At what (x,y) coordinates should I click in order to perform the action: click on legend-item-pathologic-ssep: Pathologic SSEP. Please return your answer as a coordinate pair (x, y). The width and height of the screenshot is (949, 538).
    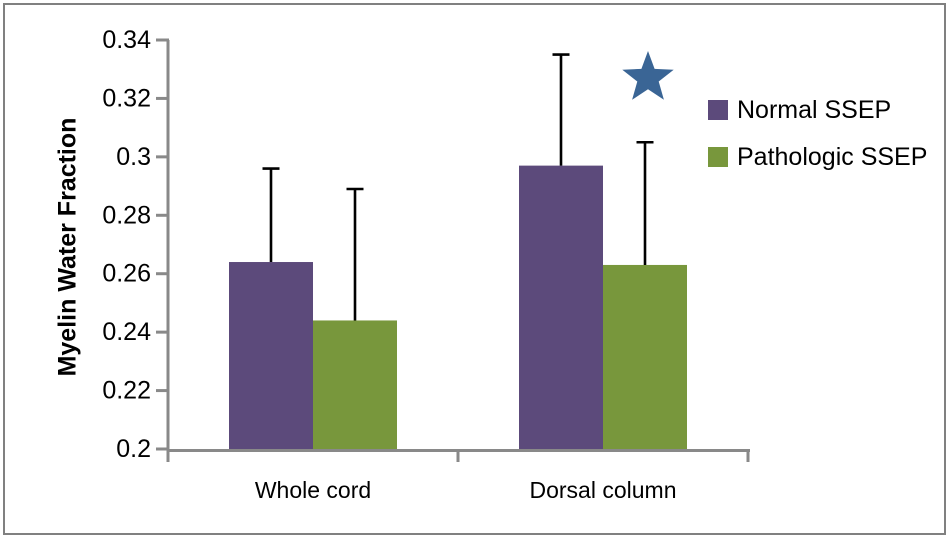
    Looking at the image, I should click on (818, 156).